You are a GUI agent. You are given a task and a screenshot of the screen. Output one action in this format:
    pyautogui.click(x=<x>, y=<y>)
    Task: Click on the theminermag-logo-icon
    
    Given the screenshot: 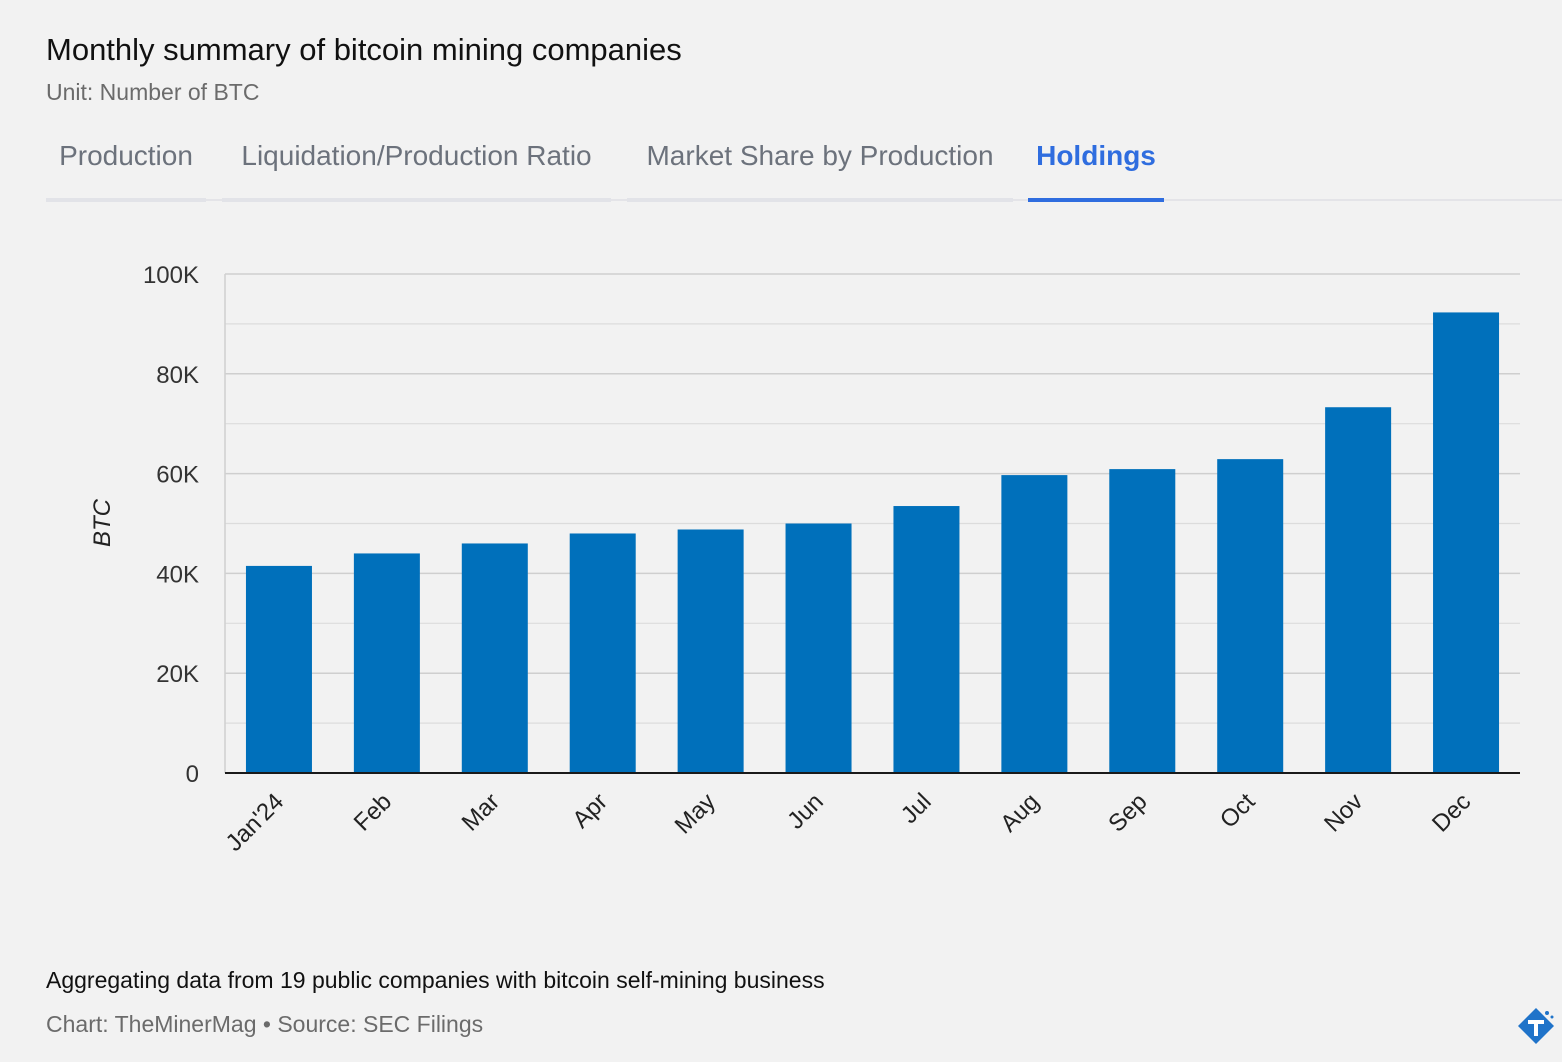 What is the action you would take?
    pyautogui.click(x=1536, y=1026)
    